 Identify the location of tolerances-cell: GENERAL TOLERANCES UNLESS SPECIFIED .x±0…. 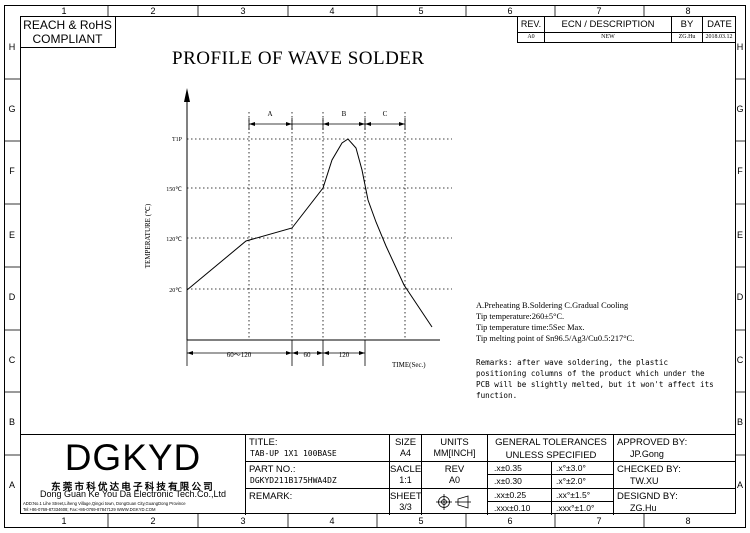
(551, 475).